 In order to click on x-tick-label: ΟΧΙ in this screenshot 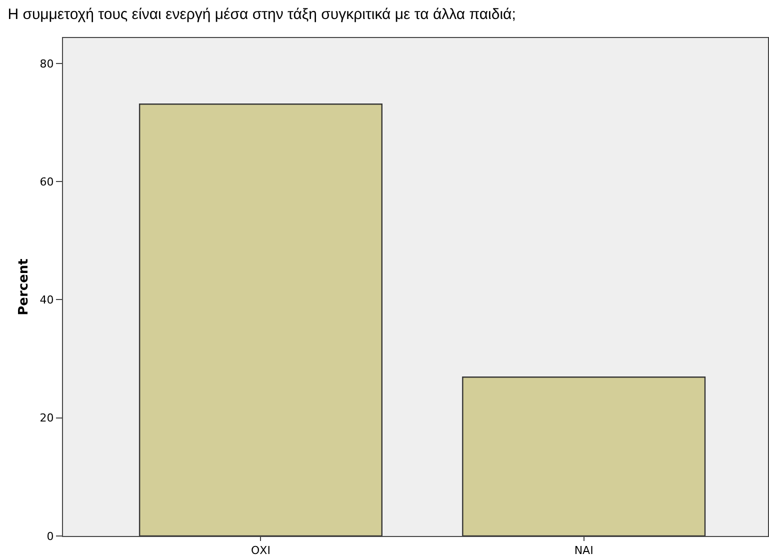, I will do `click(260, 550)`.